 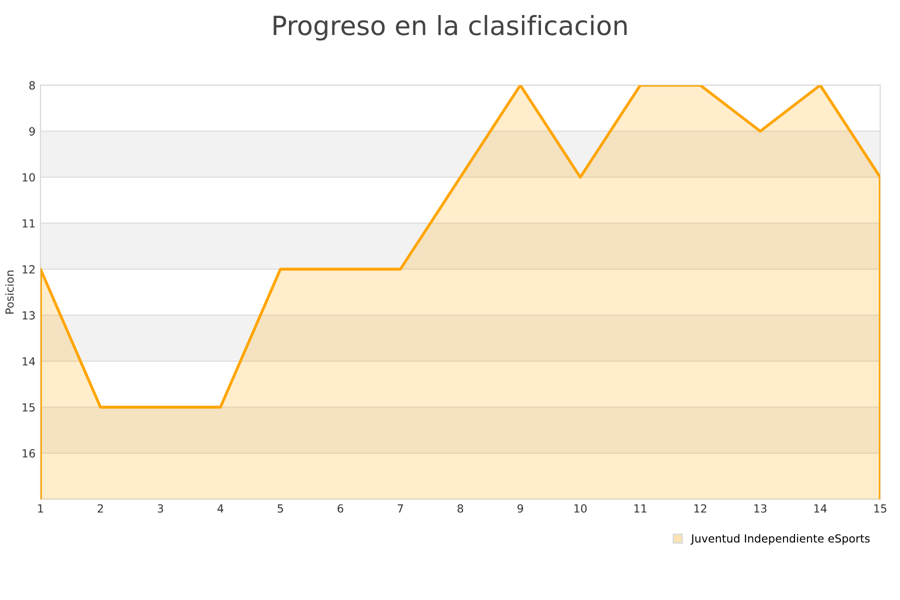 I want to click on x-tick-label: 2, so click(x=100, y=508).